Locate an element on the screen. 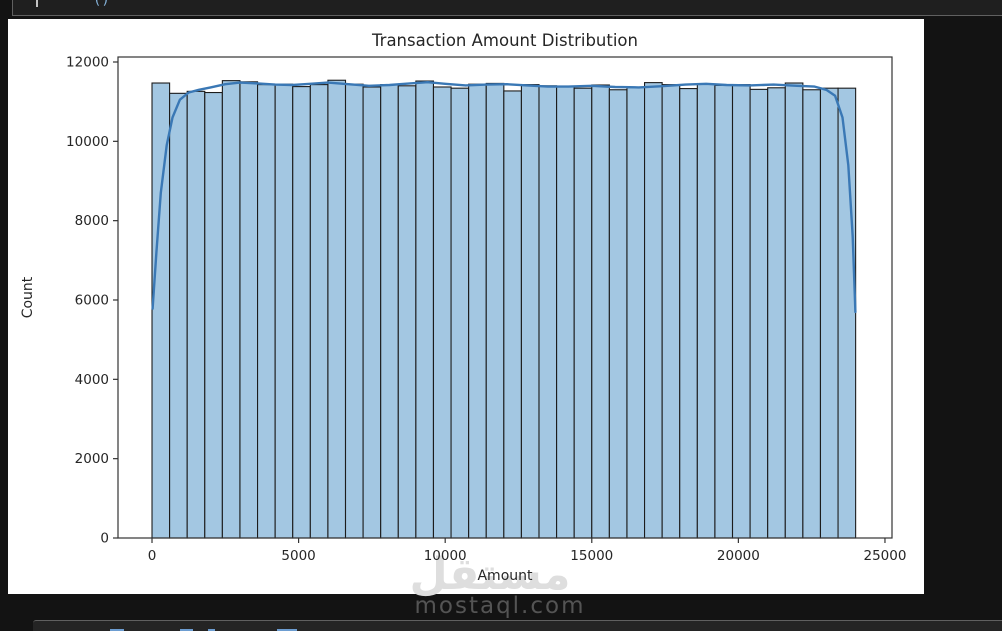 This screenshot has height=631, width=1002. partial-code-text: () is located at coordinates (101, 4).